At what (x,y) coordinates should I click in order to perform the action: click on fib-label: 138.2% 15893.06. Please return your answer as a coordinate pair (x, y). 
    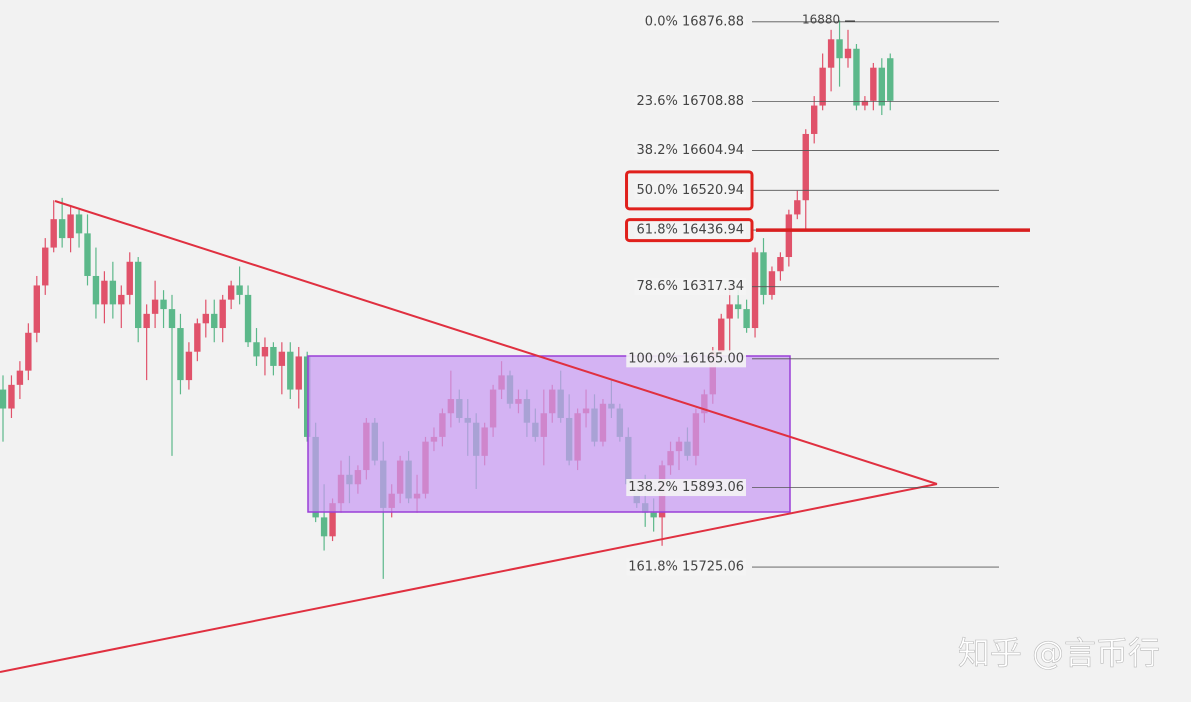
    Looking at the image, I should click on (686, 487).